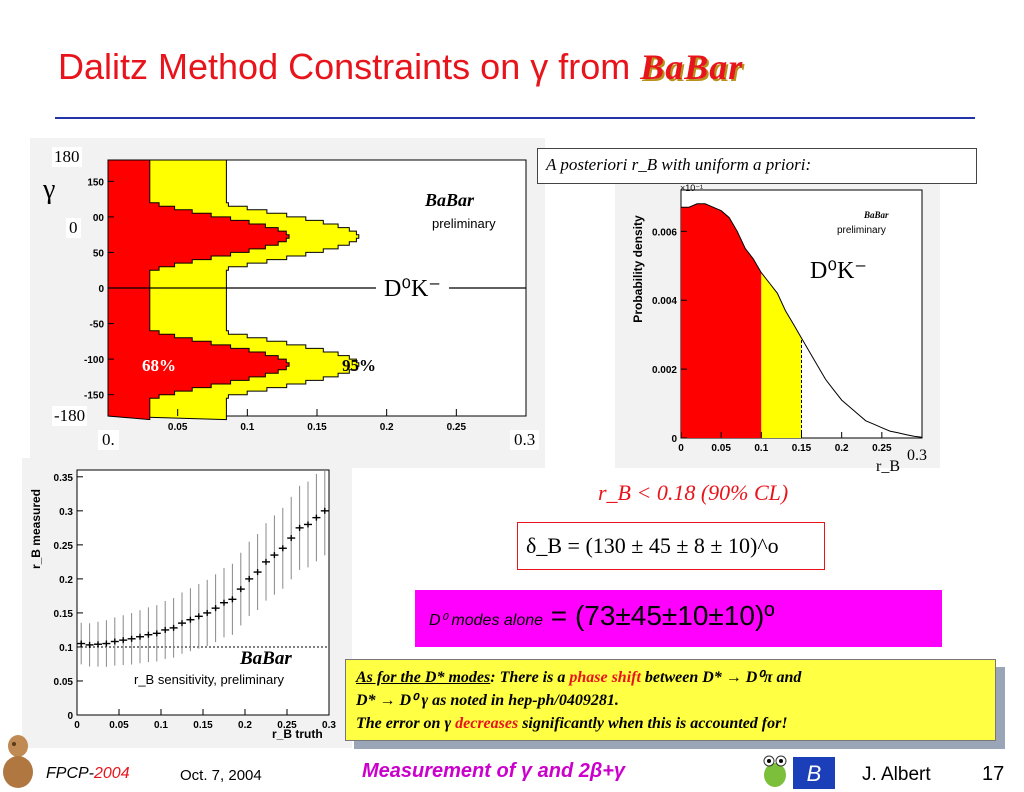 The width and height of the screenshot is (1024, 792). What do you see at coordinates (777, 318) in the screenshot?
I see `rb-posterior-plot: 0.006 0.004 0.002 0 0 0.05 0.1 0.15 0.2 0.25` at bounding box center [777, 318].